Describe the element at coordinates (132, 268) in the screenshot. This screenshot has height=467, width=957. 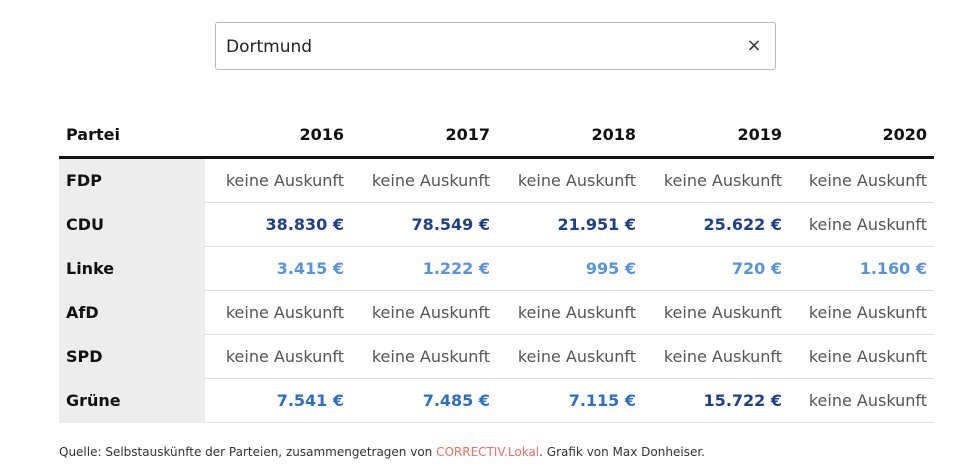
I see `party-name: Linke` at that location.